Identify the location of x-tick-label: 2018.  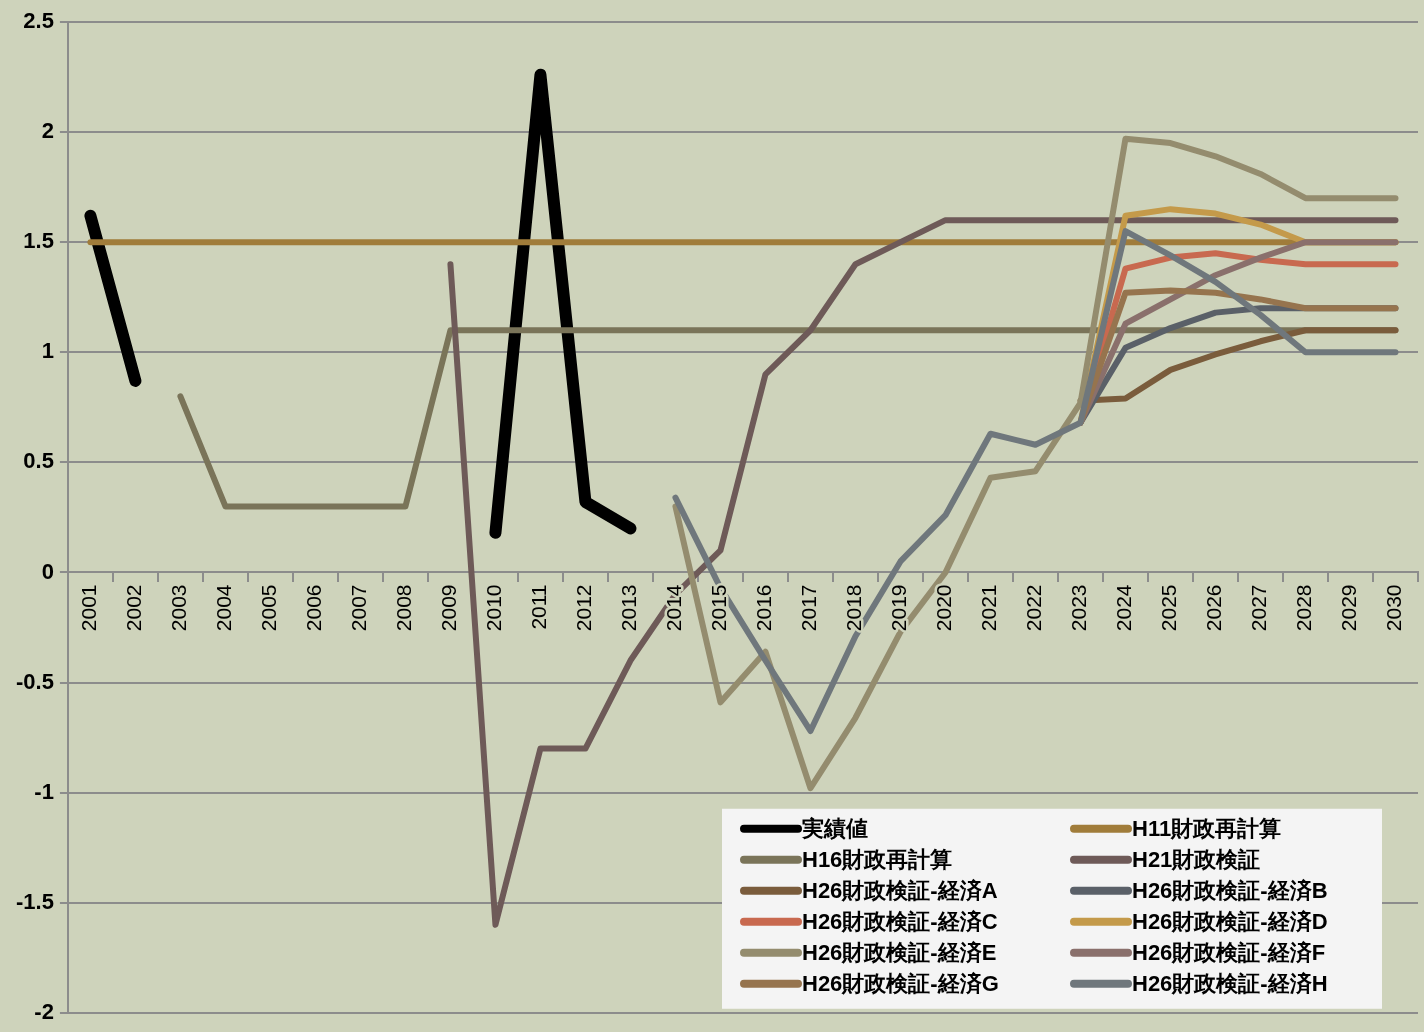
(854, 608).